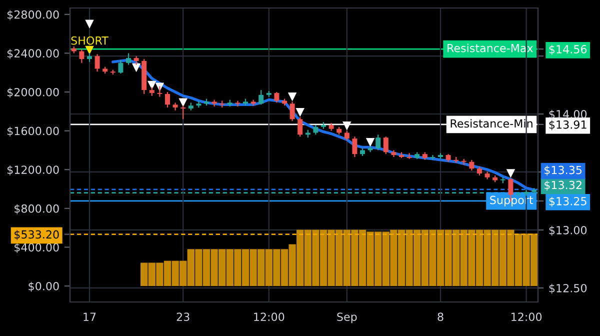  I want to click on y-tick-label: $2800.00, so click(33, 15).